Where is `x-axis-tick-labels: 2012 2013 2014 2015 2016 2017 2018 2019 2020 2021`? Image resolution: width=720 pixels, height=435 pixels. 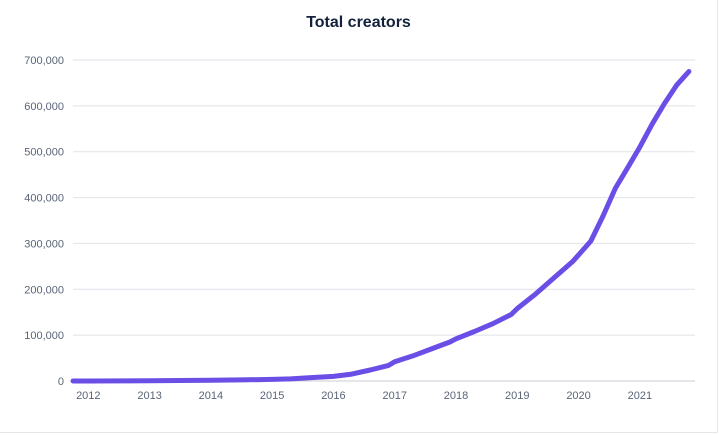
x-axis-tick-labels: 2012 2013 2014 2015 2016 2017 2018 2019 2020 2021 is located at coordinates (364, 396).